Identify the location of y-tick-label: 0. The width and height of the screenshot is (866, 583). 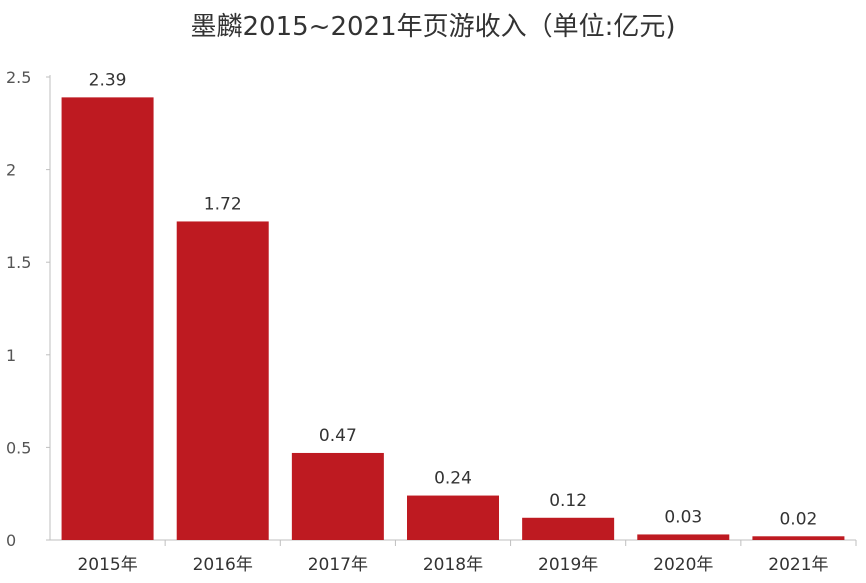
(11, 540).